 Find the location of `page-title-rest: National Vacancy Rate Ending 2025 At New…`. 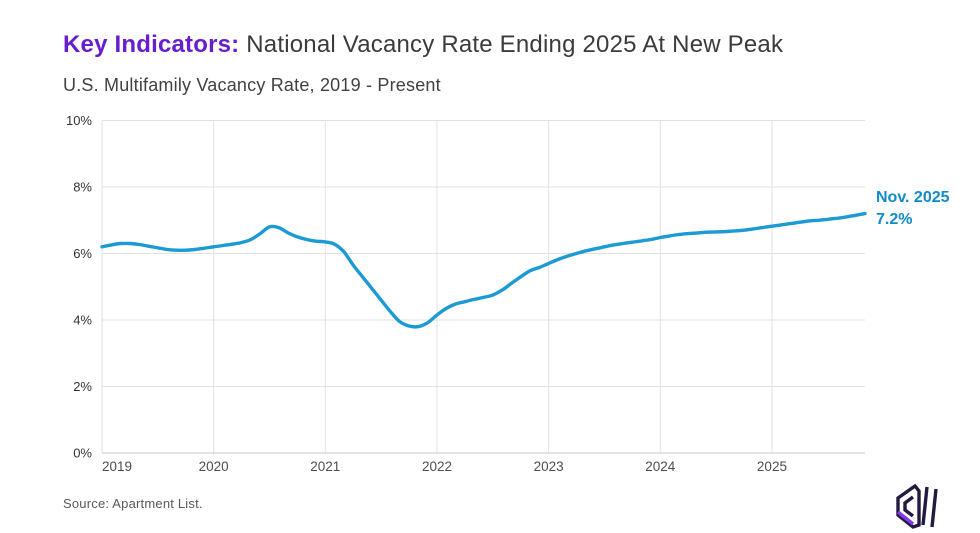

page-title-rest: National Vacancy Rate Ending 2025 At New… is located at coordinates (511, 44).